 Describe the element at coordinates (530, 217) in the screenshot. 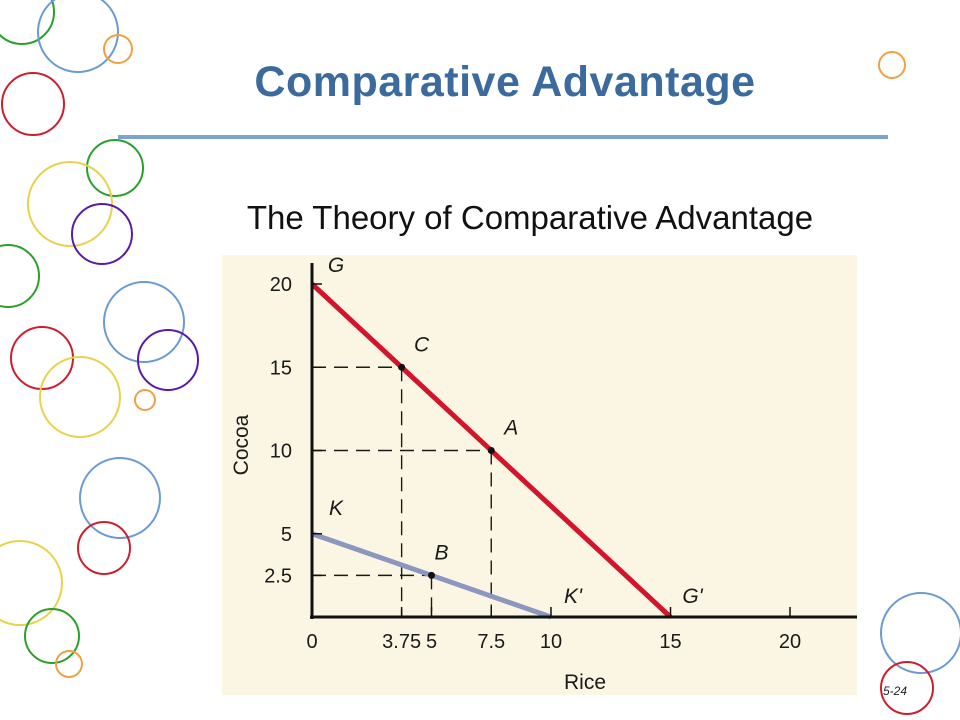

I see `slide-subtitle: The Theory of Comparative Advantage` at that location.